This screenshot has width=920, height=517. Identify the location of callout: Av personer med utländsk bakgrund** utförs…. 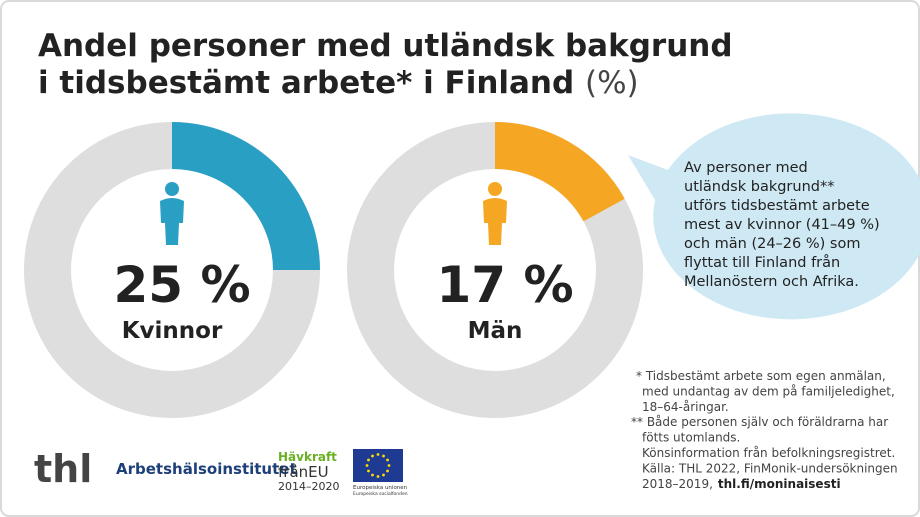
(782, 225).